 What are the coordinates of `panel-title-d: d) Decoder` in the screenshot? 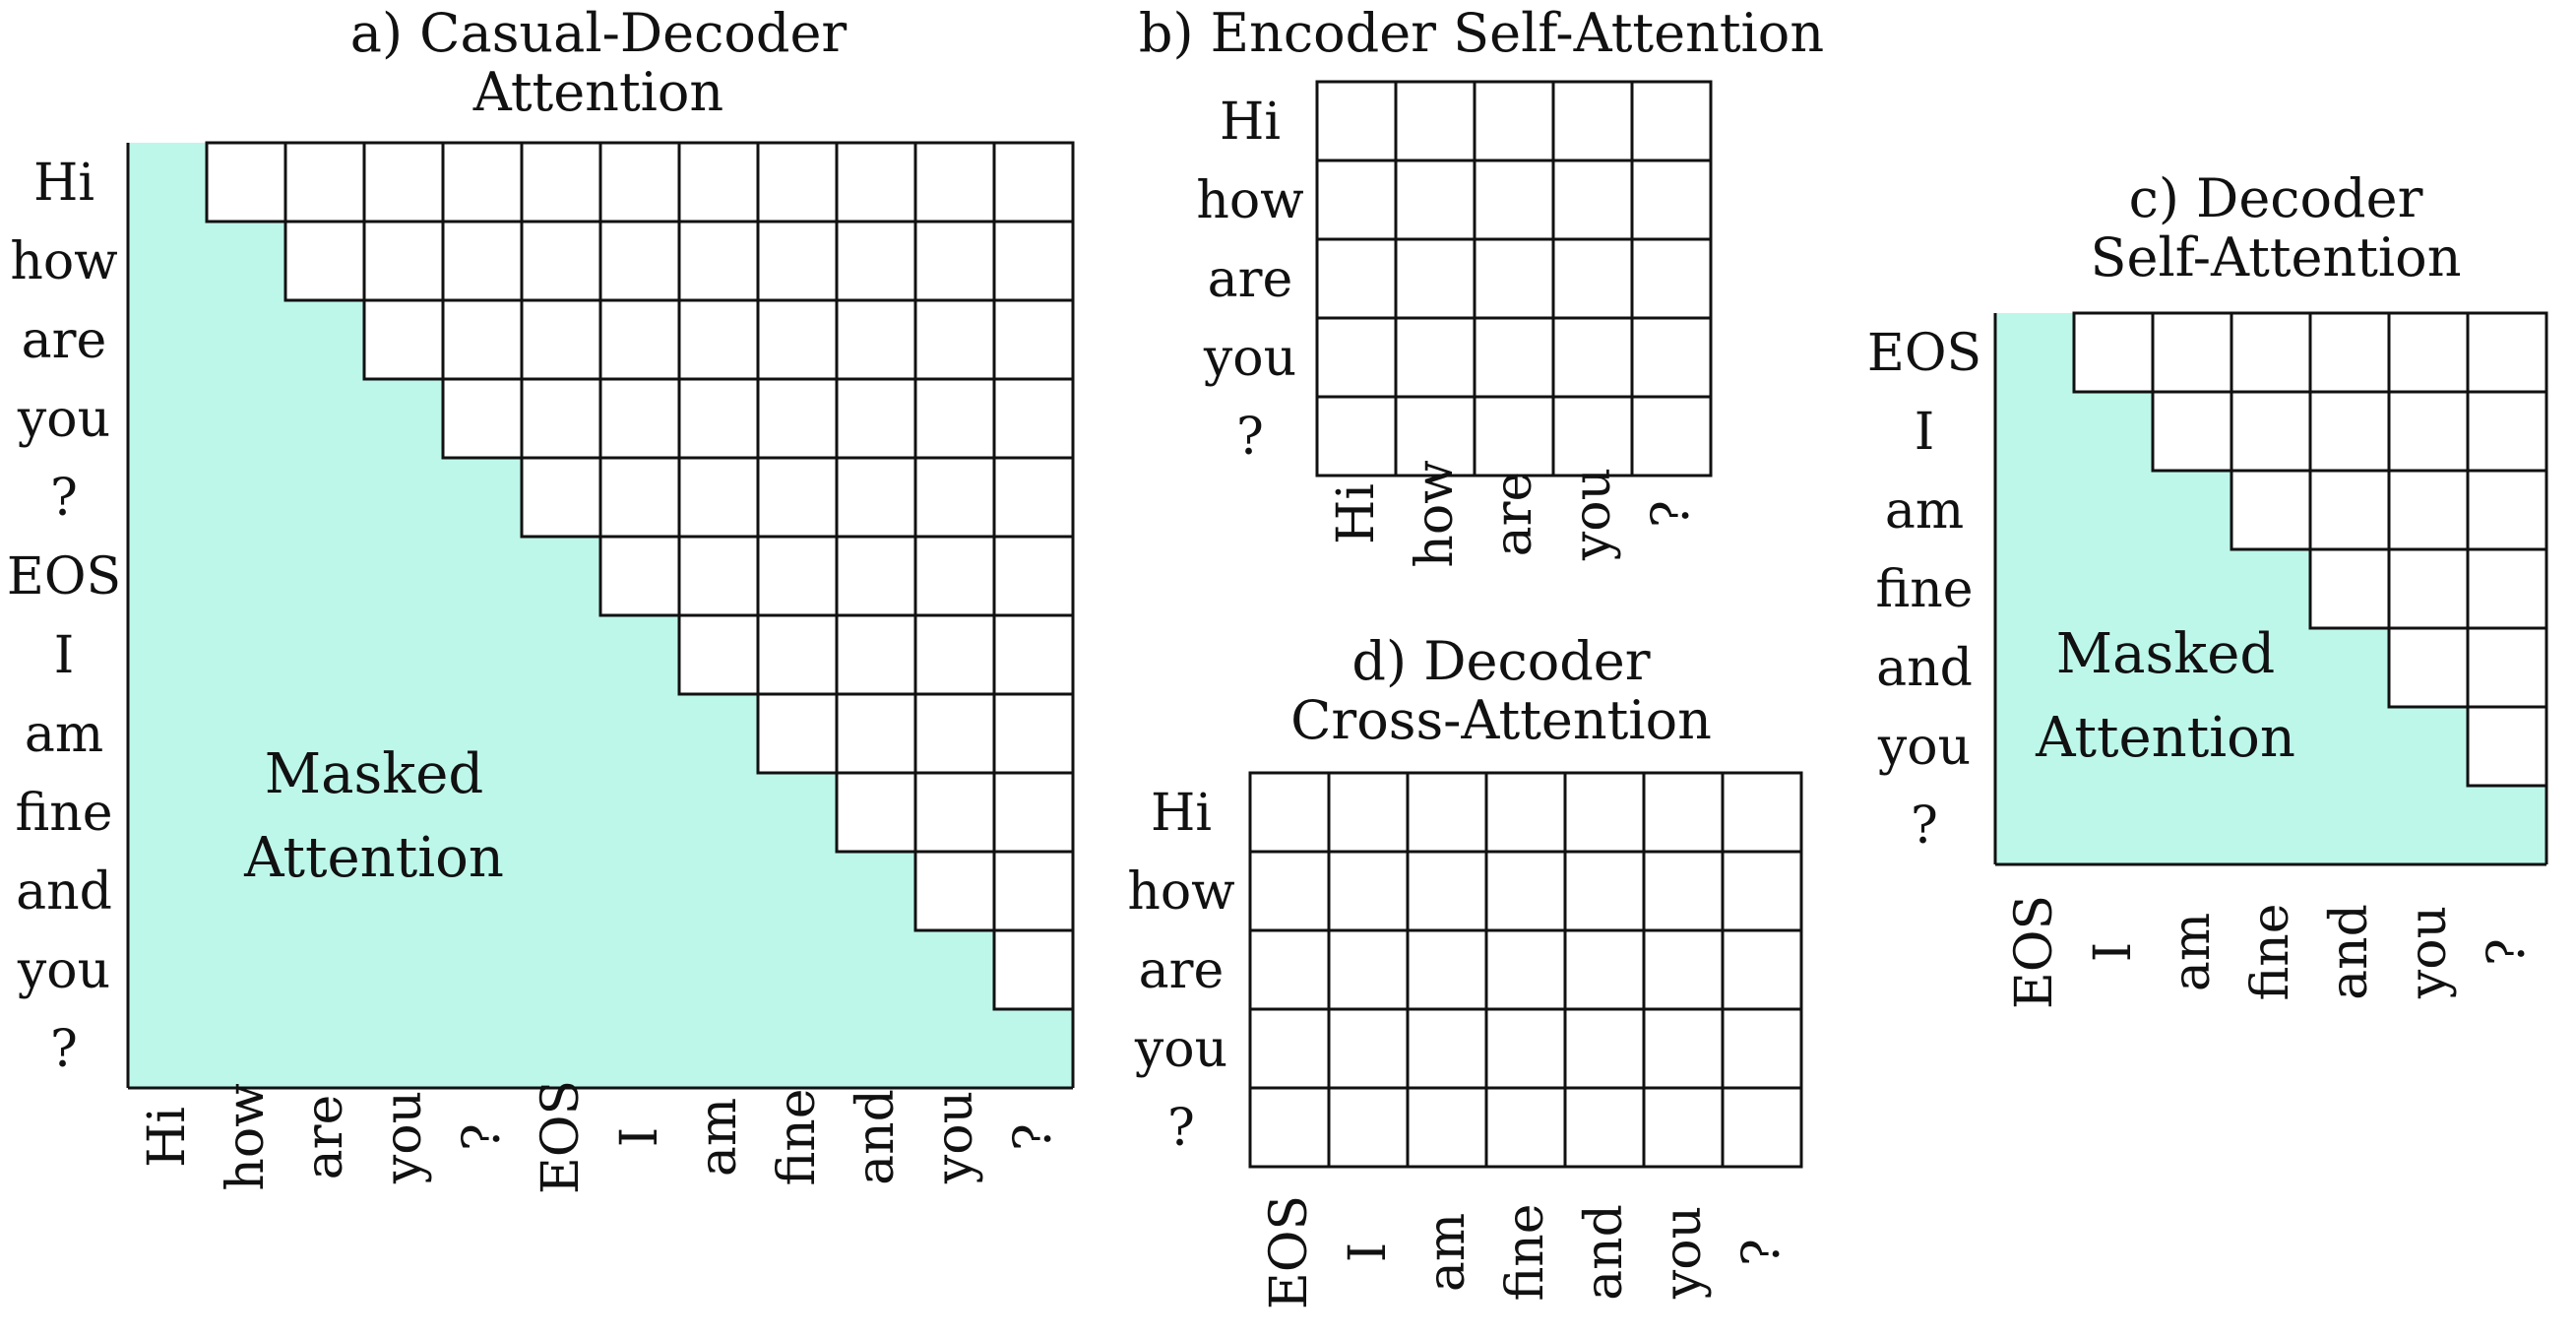 It's located at (1500, 661).